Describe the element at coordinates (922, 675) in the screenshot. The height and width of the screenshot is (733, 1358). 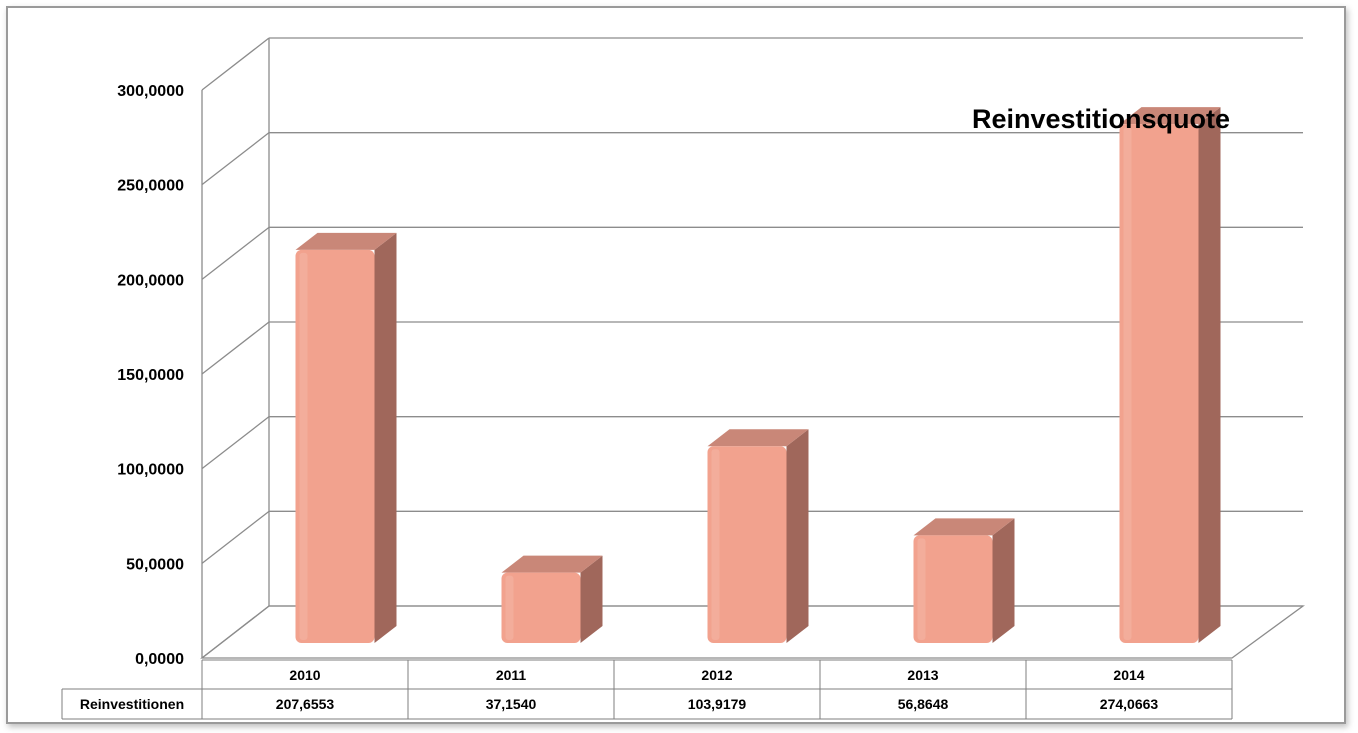
I see `x-tick-label: 2013` at that location.